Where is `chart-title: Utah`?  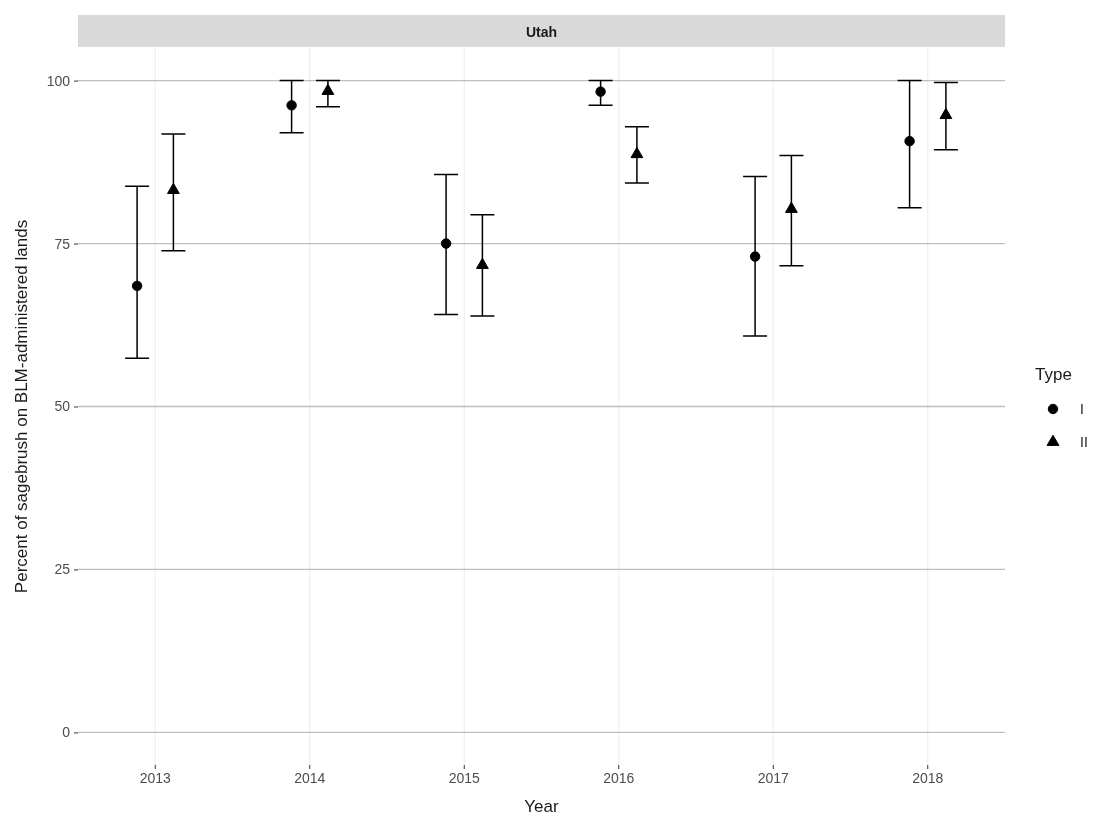
chart-title: Utah is located at coordinates (541, 32).